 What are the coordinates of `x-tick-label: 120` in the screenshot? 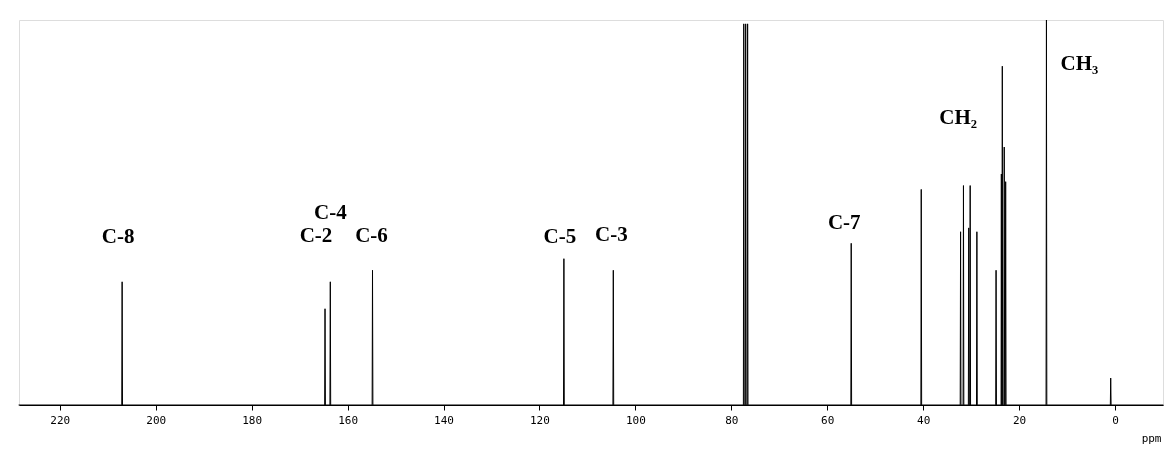 It's located at (540, 420).